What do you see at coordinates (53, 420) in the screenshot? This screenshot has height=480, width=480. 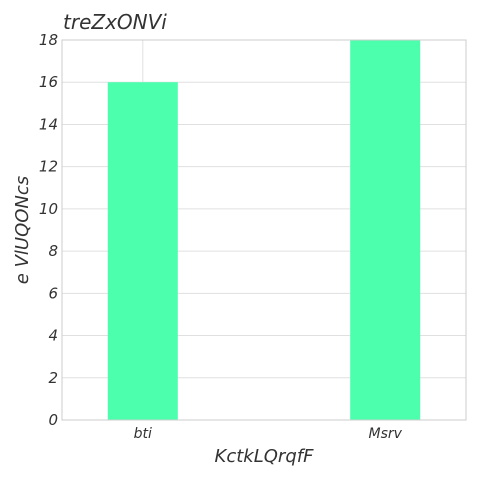 I see `y-tick-label: 0` at bounding box center [53, 420].